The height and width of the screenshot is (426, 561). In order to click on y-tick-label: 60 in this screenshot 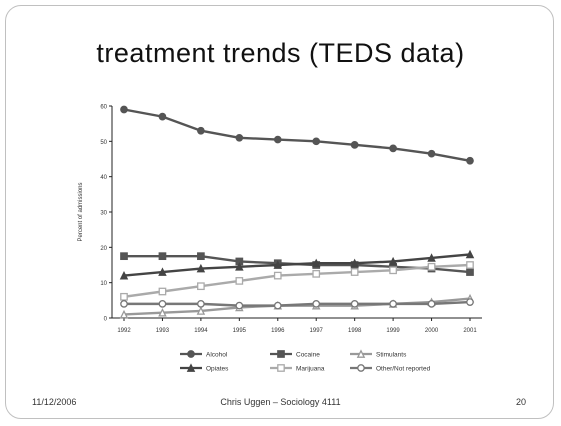, I will do `click(103, 108)`.